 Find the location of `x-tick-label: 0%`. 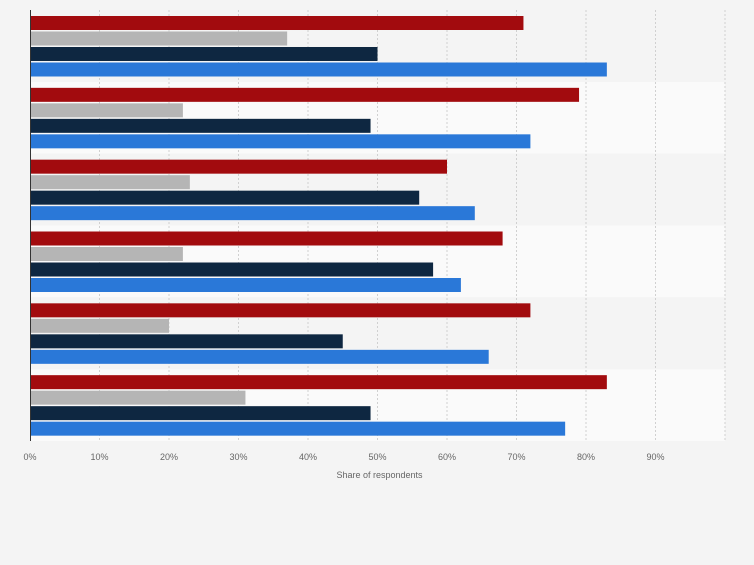

x-tick-label: 0% is located at coordinates (29, 457).